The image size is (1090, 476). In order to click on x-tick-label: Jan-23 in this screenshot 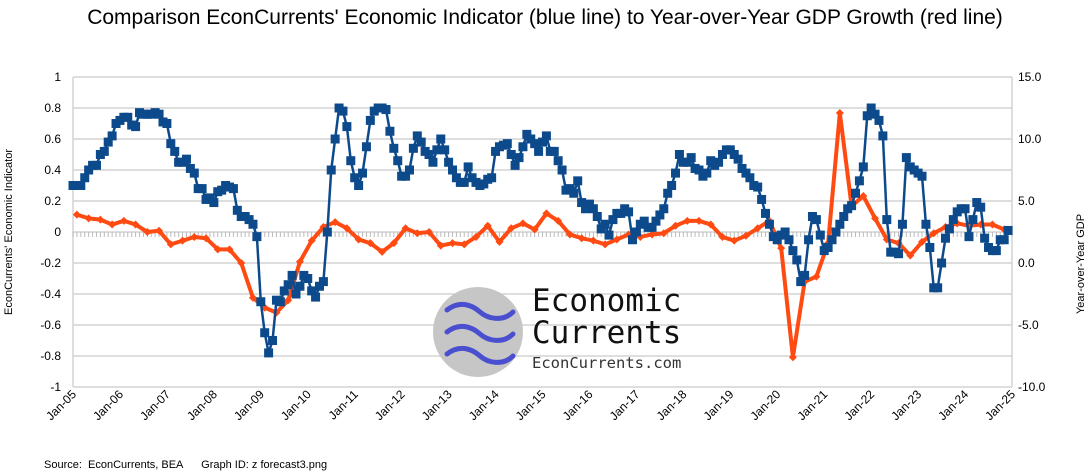, I will do `click(906, 405)`.